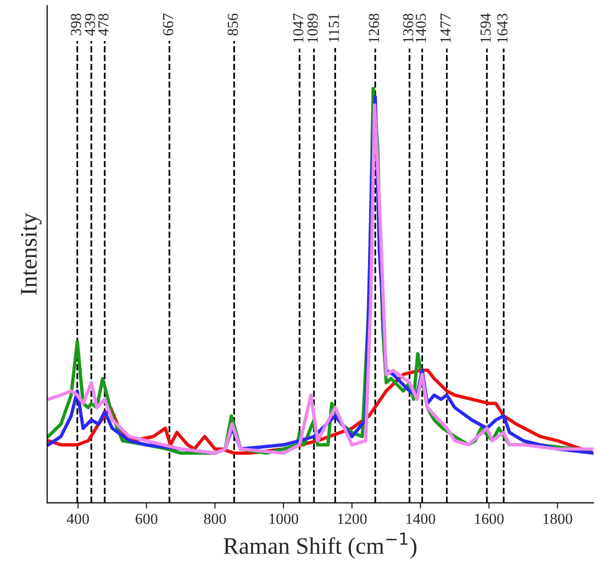 Image resolution: width=597 pixels, height=565 pixels. Describe the element at coordinates (90, 25) in the screenshot. I see `ref-line-label: 439` at that location.